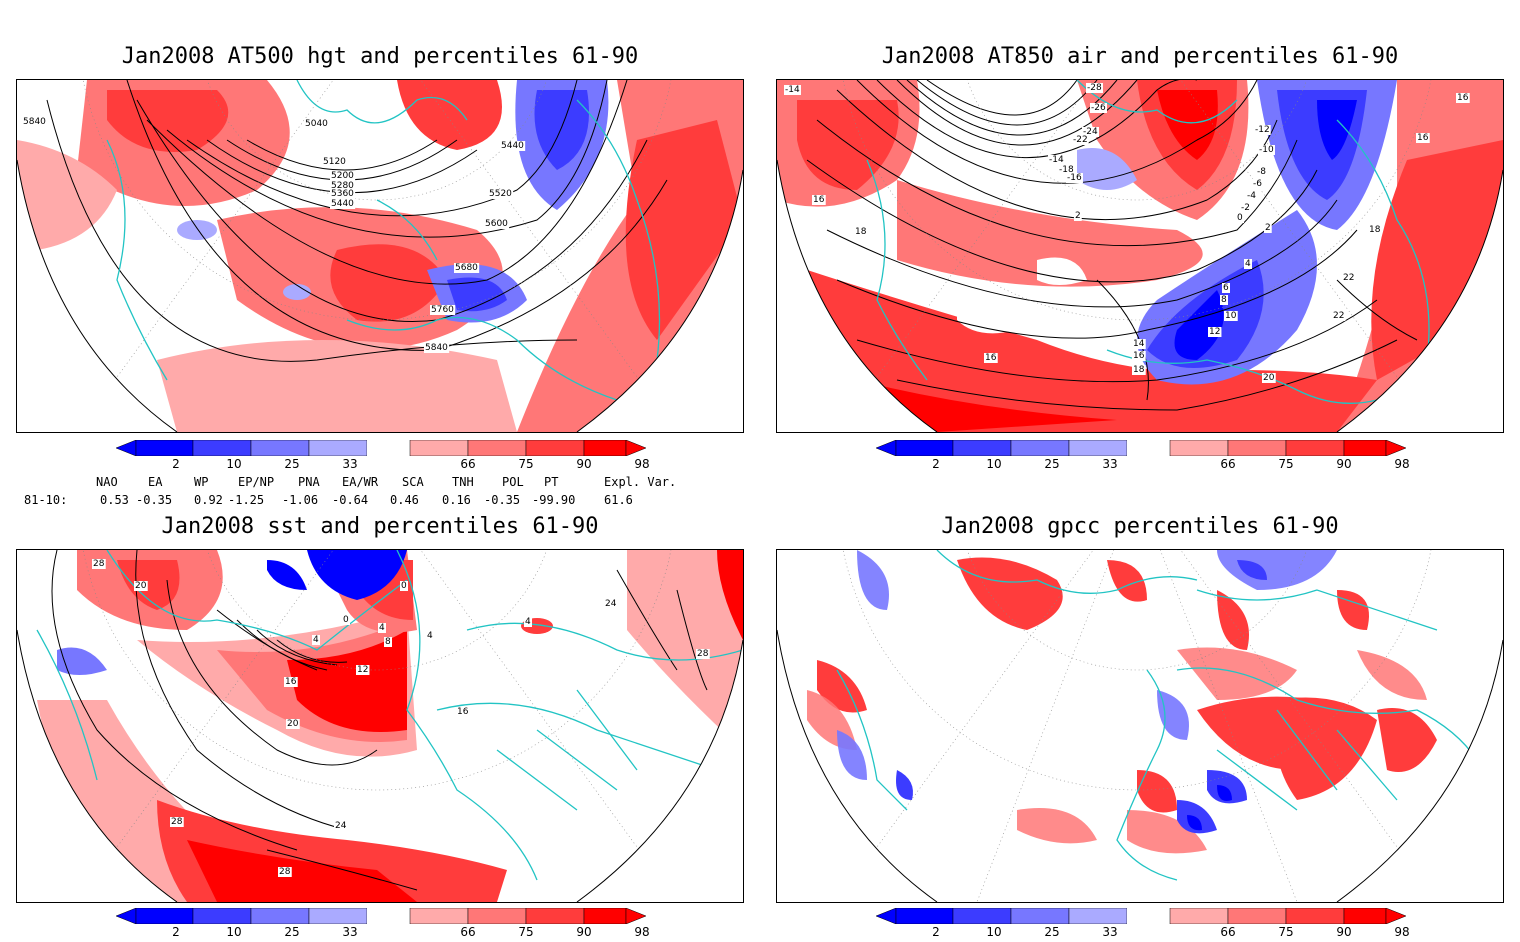 The image size is (1520, 942). Describe the element at coordinates (500, 194) in the screenshot. I see `contour-label: 5520` at that location.